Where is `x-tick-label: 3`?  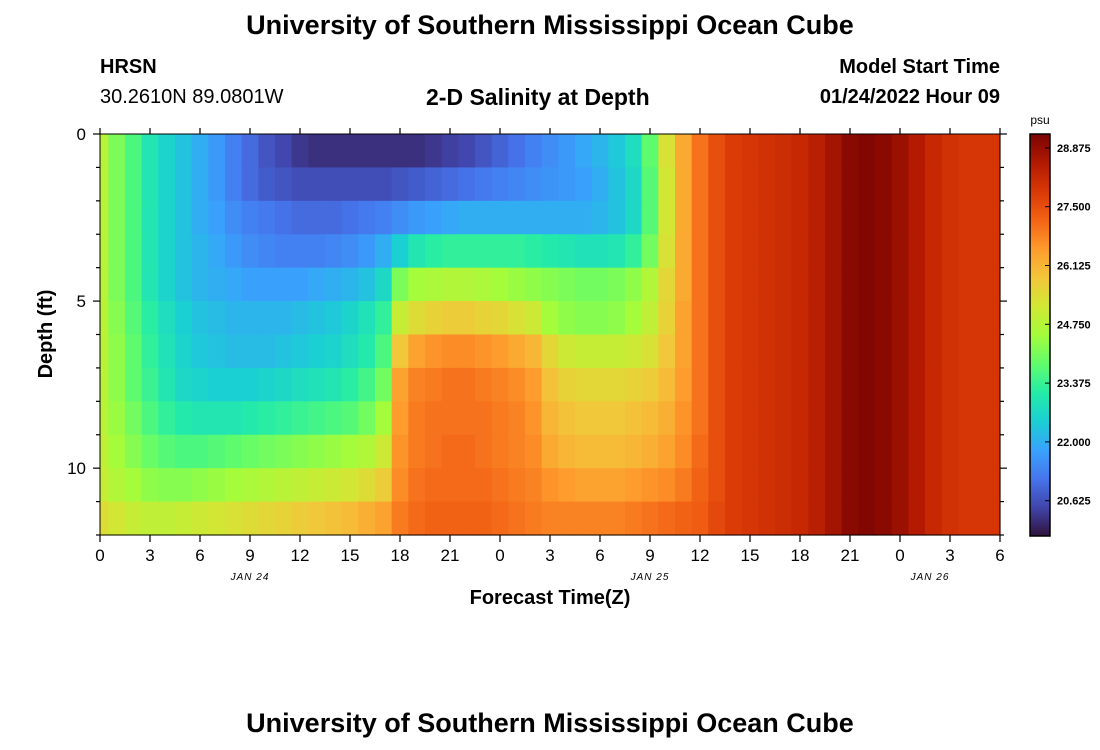
x-tick-label: 3 is located at coordinates (549, 555).